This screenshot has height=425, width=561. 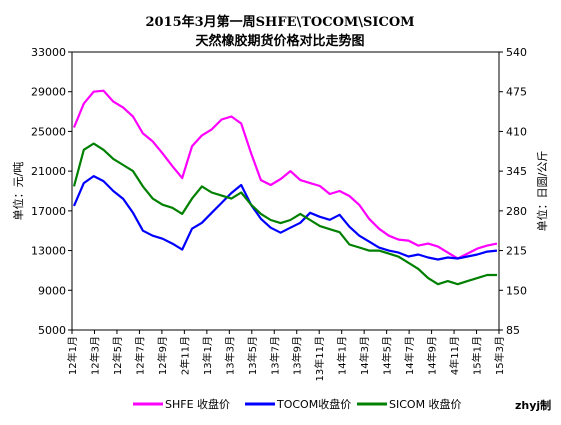 I want to click on y-left-tick-label: 13000, so click(x=48, y=251).